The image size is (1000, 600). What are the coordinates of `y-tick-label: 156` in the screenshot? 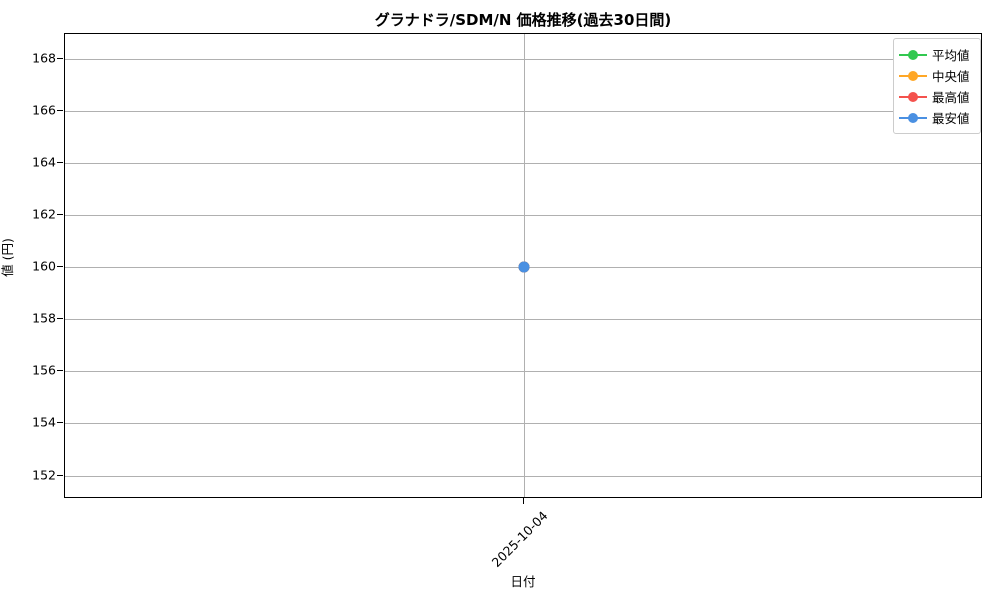 It's located at (44, 370).